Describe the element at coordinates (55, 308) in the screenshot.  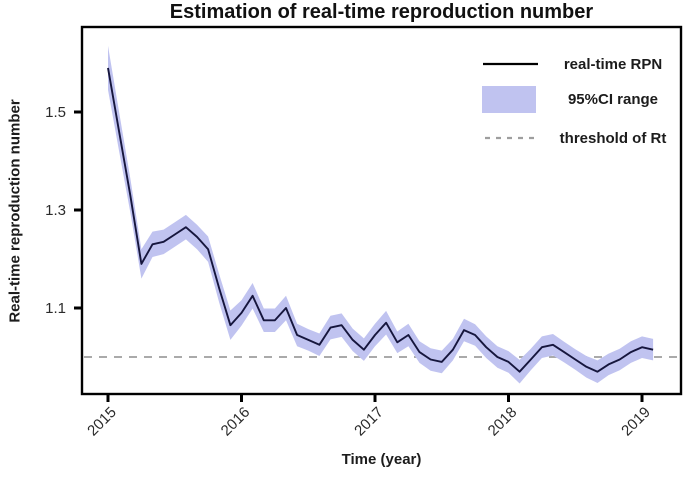
I see `y-tick-label: 1.1` at that location.